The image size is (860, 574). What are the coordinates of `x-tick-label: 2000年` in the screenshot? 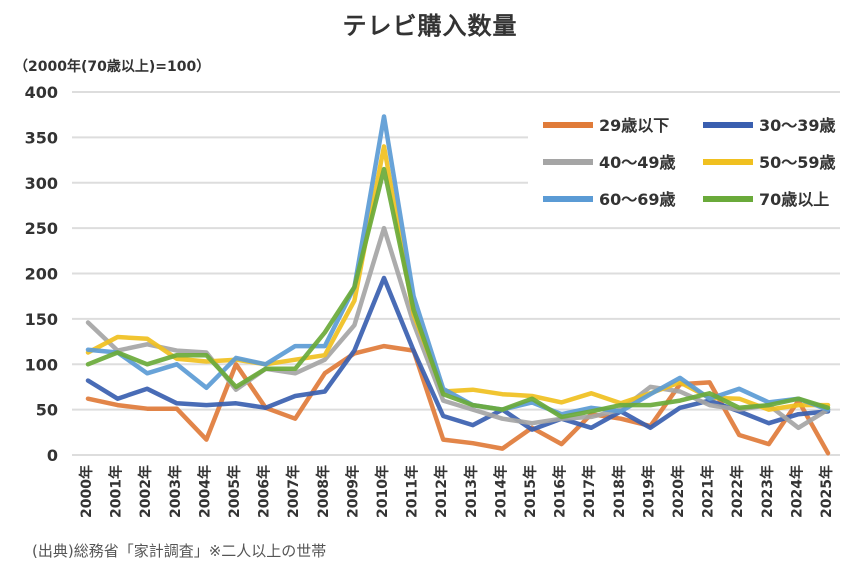 It's located at (86, 491).